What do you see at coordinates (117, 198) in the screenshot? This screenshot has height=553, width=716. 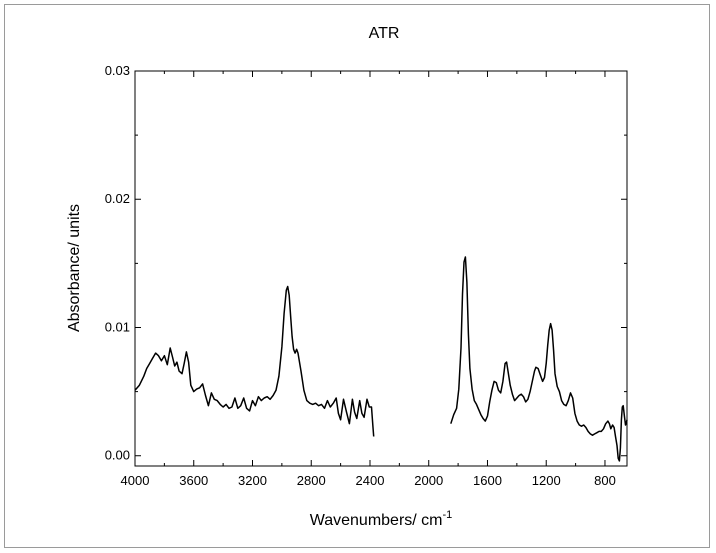 I see `y-tick-label: 0.02` at bounding box center [117, 198].